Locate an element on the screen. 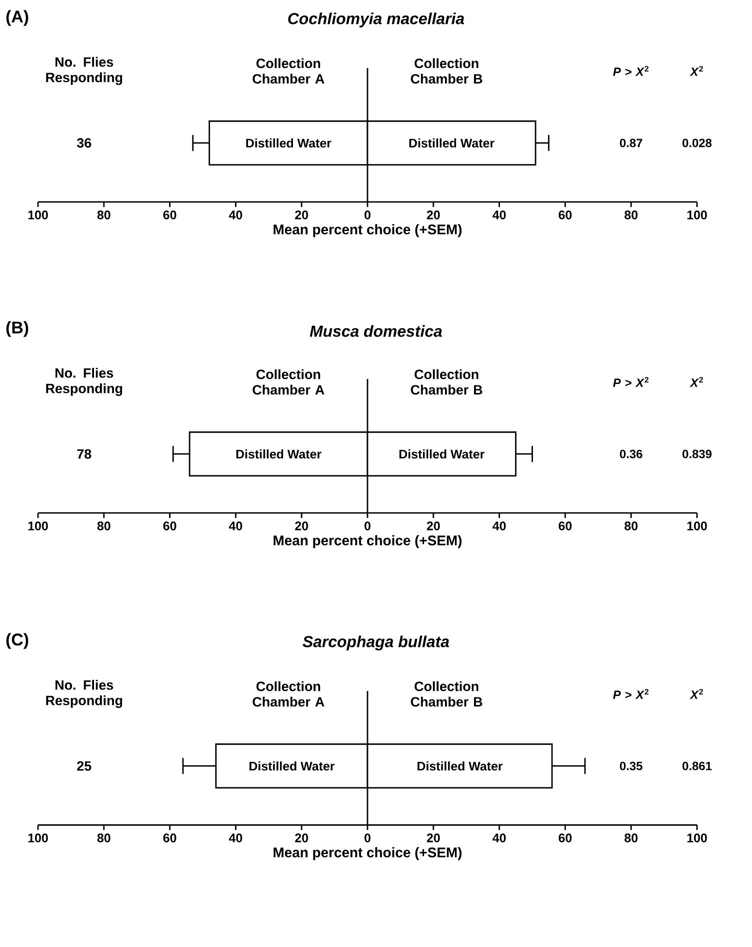 This screenshot has height=947, width=752. annotation: 0.028 is located at coordinates (697, 143).